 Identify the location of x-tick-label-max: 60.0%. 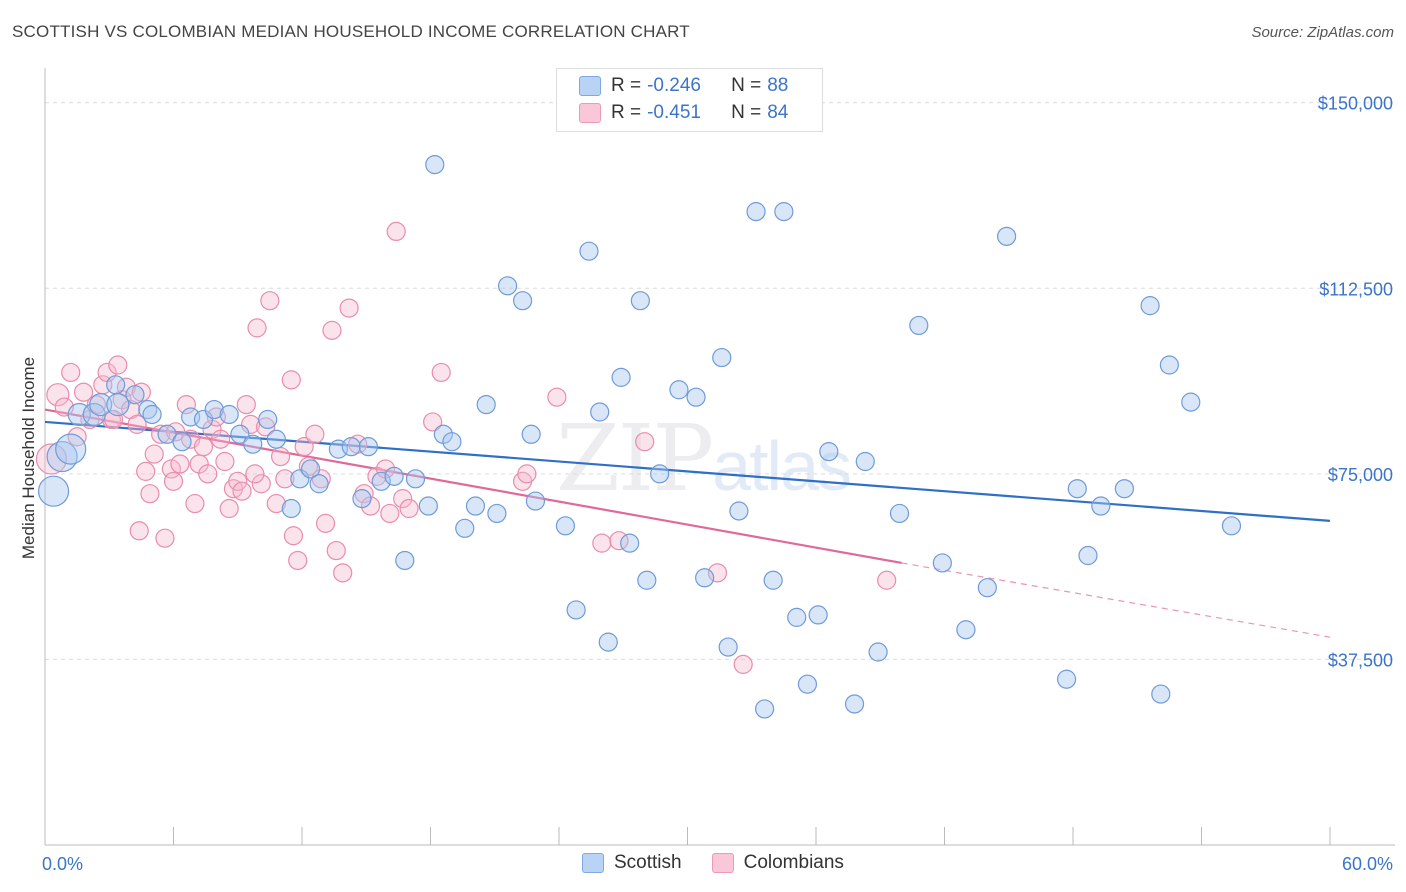
(1367, 864).